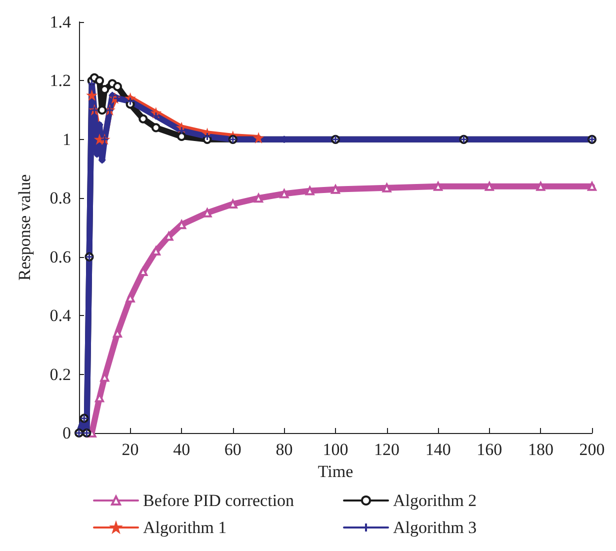  Describe the element at coordinates (489, 449) in the screenshot. I see `x-tick-label: 160` at that location.